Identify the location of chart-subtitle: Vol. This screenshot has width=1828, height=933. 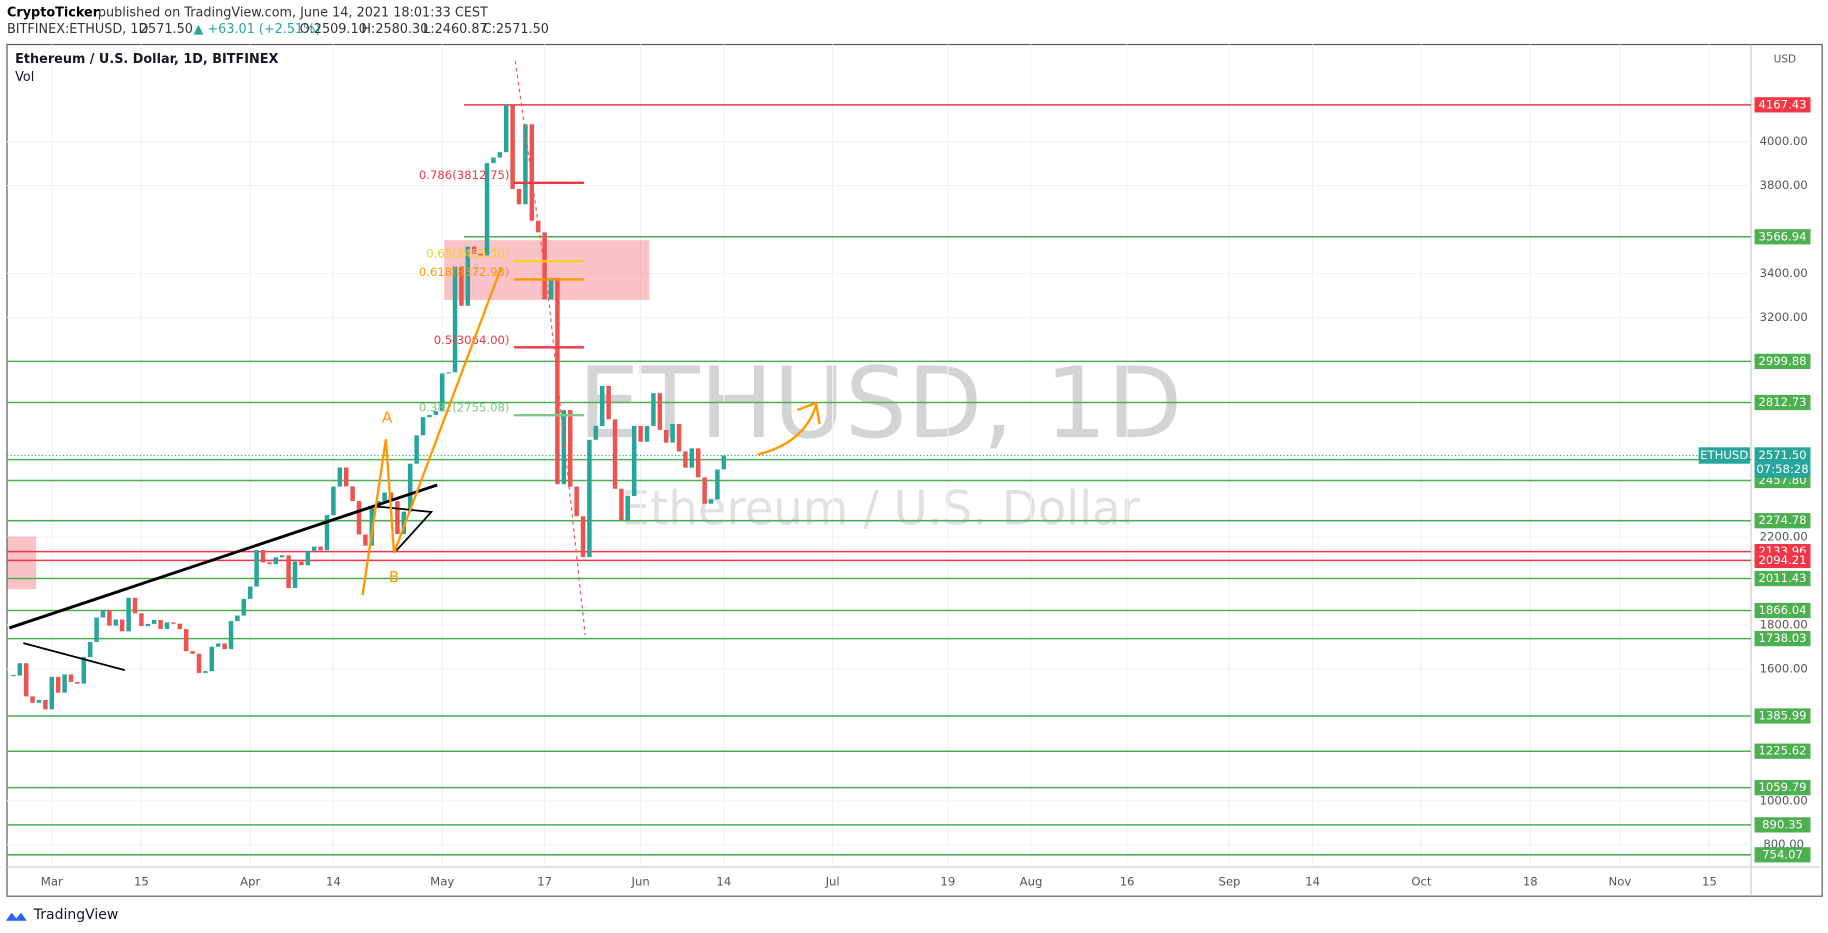
(24, 77).